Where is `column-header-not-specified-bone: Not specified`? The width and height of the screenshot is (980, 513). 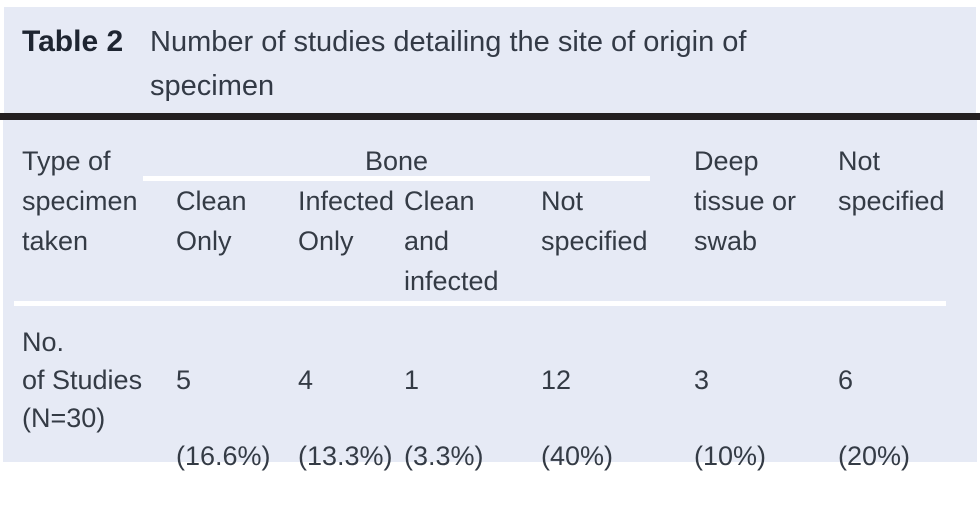
column-header-not-specified-bone: Not specified is located at coordinates (594, 221).